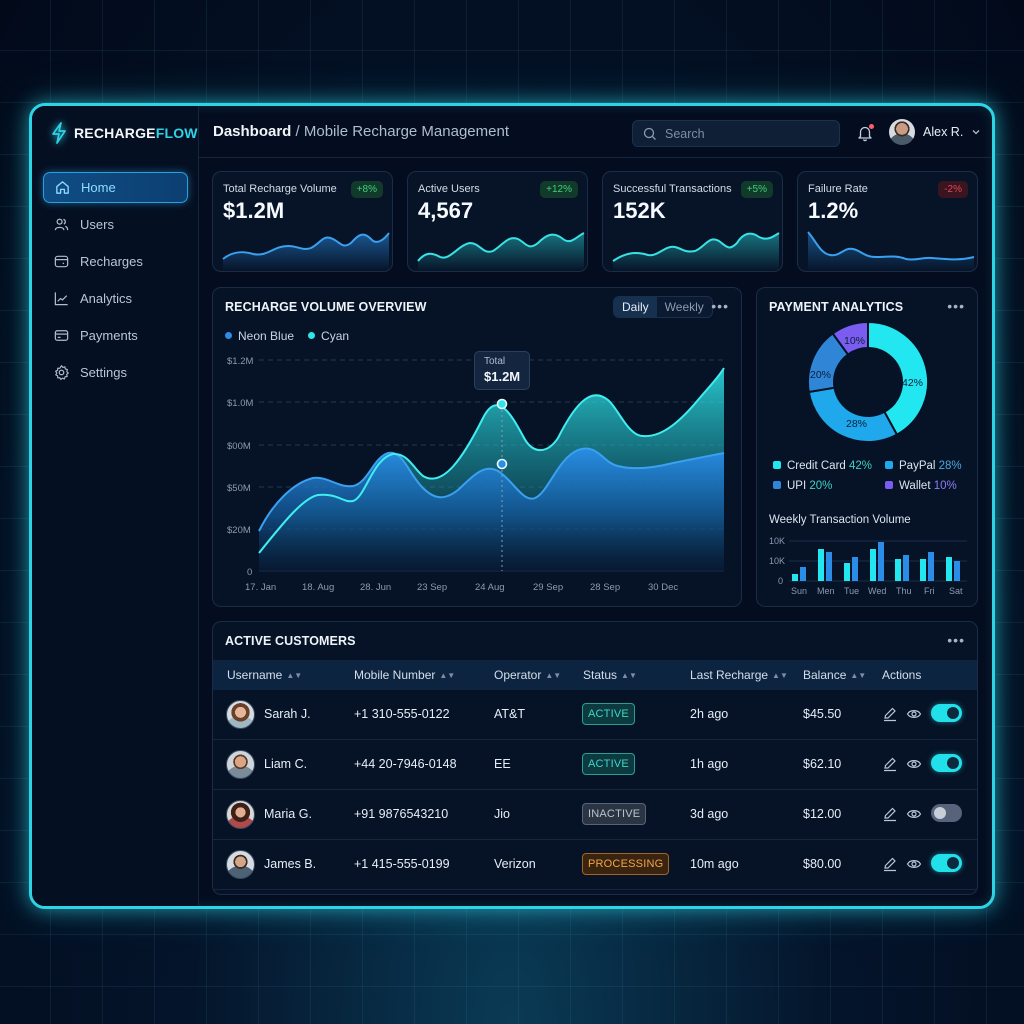 Image resolution: width=1024 pixels, height=1024 pixels. I want to click on column-status: Status ▲▼, so click(610, 675).